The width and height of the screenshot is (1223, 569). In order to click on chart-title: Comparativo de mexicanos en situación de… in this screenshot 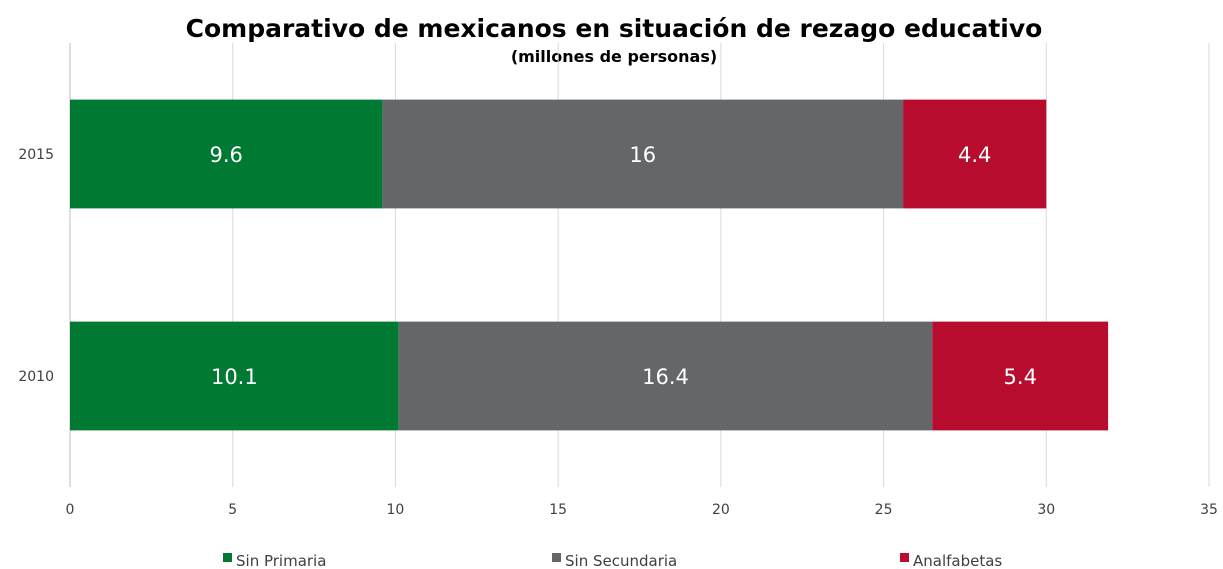, I will do `click(614, 28)`.